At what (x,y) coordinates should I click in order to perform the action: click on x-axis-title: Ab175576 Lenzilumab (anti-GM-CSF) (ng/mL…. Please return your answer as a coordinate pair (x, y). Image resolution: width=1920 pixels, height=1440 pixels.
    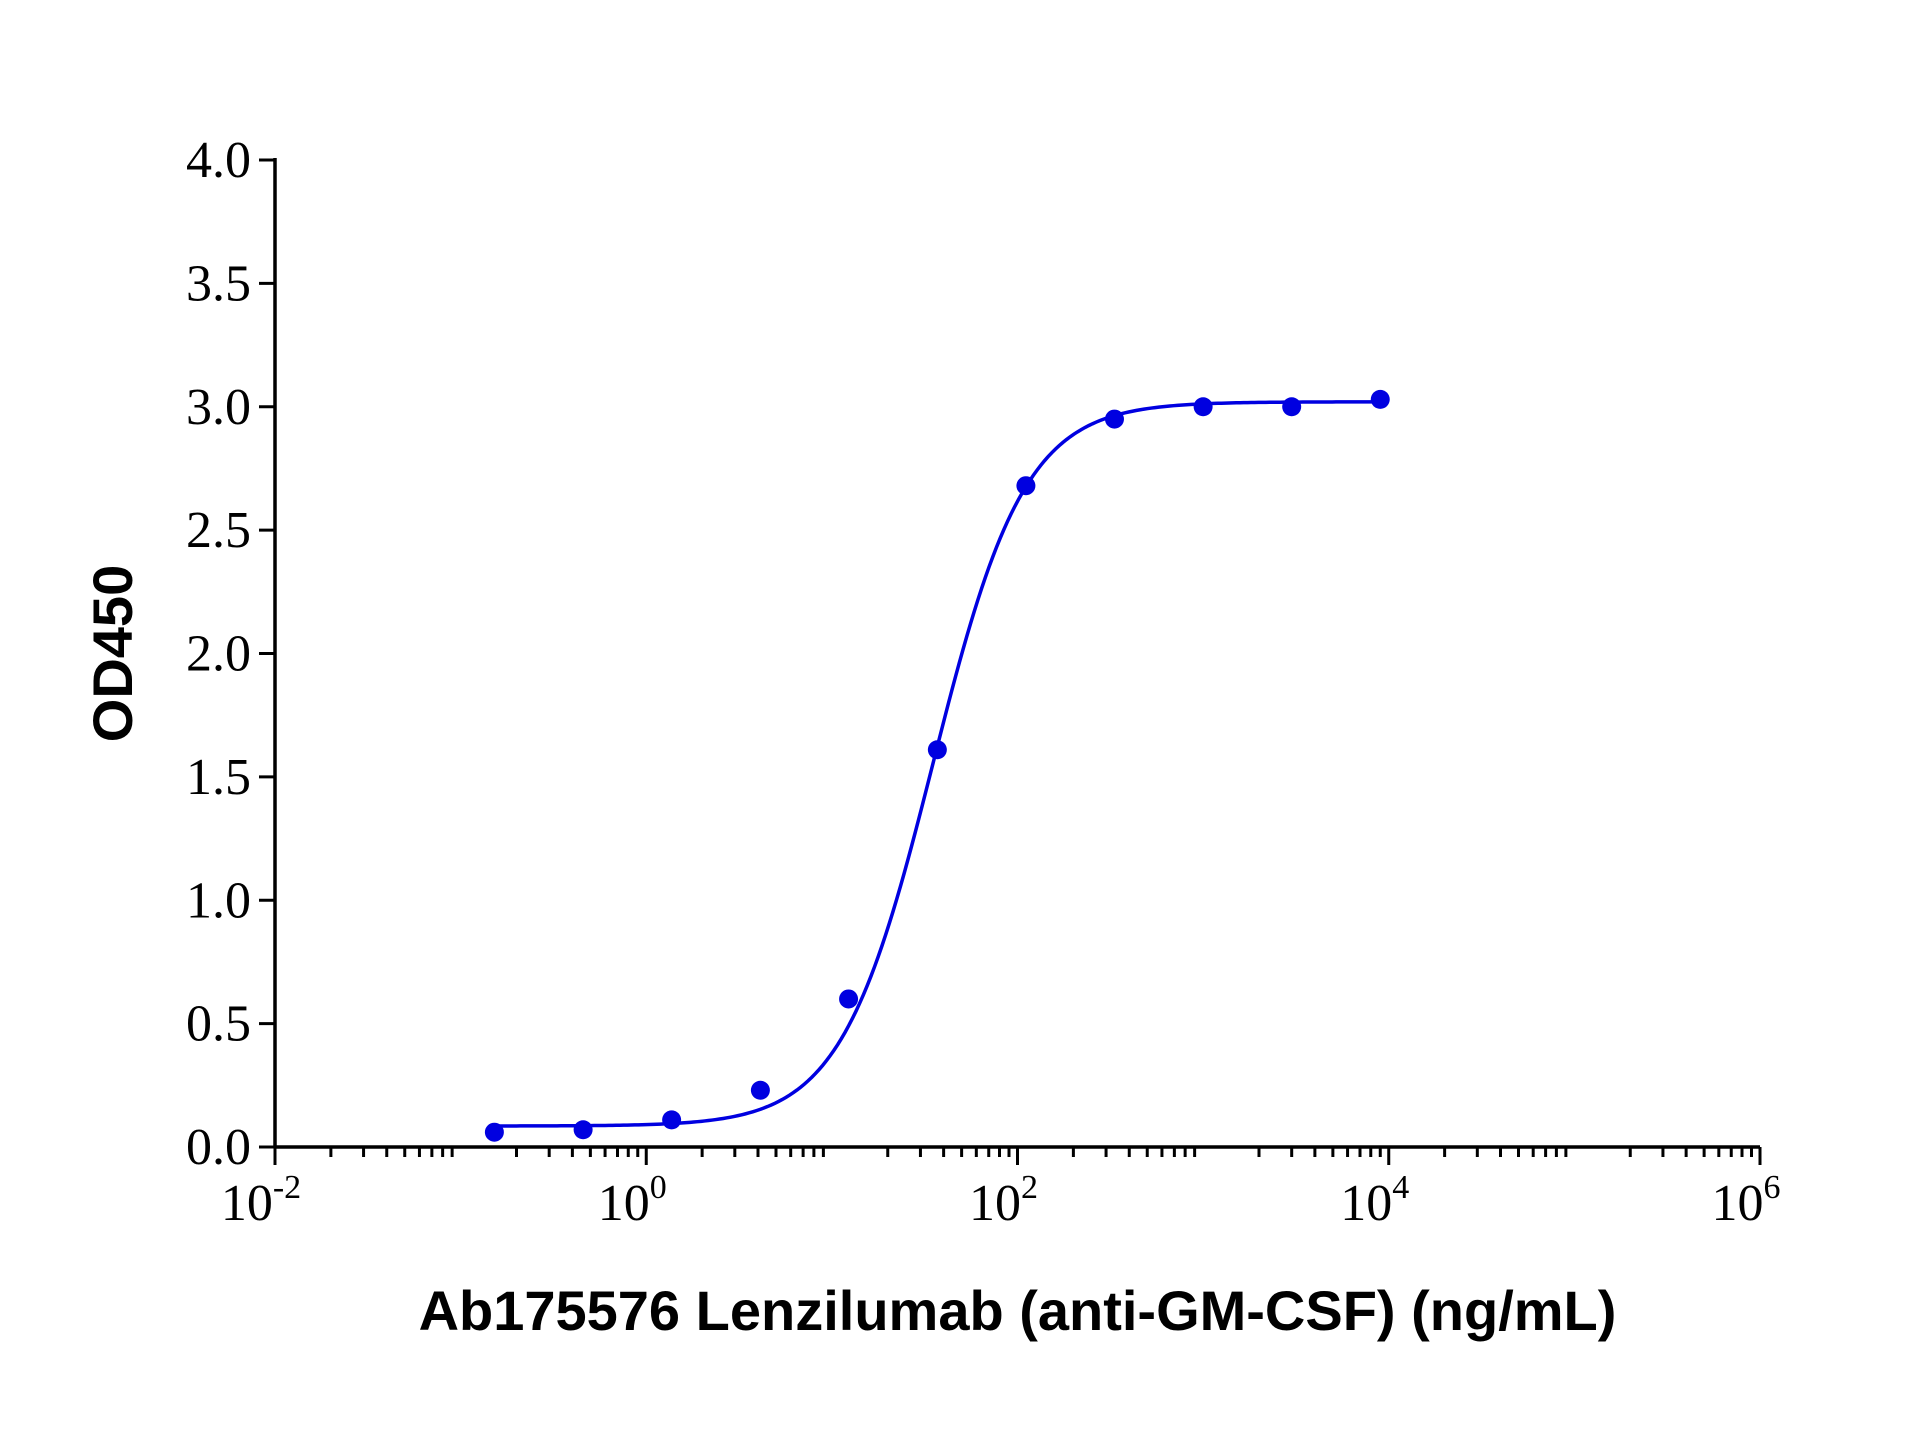
    Looking at the image, I should click on (1018, 1310).